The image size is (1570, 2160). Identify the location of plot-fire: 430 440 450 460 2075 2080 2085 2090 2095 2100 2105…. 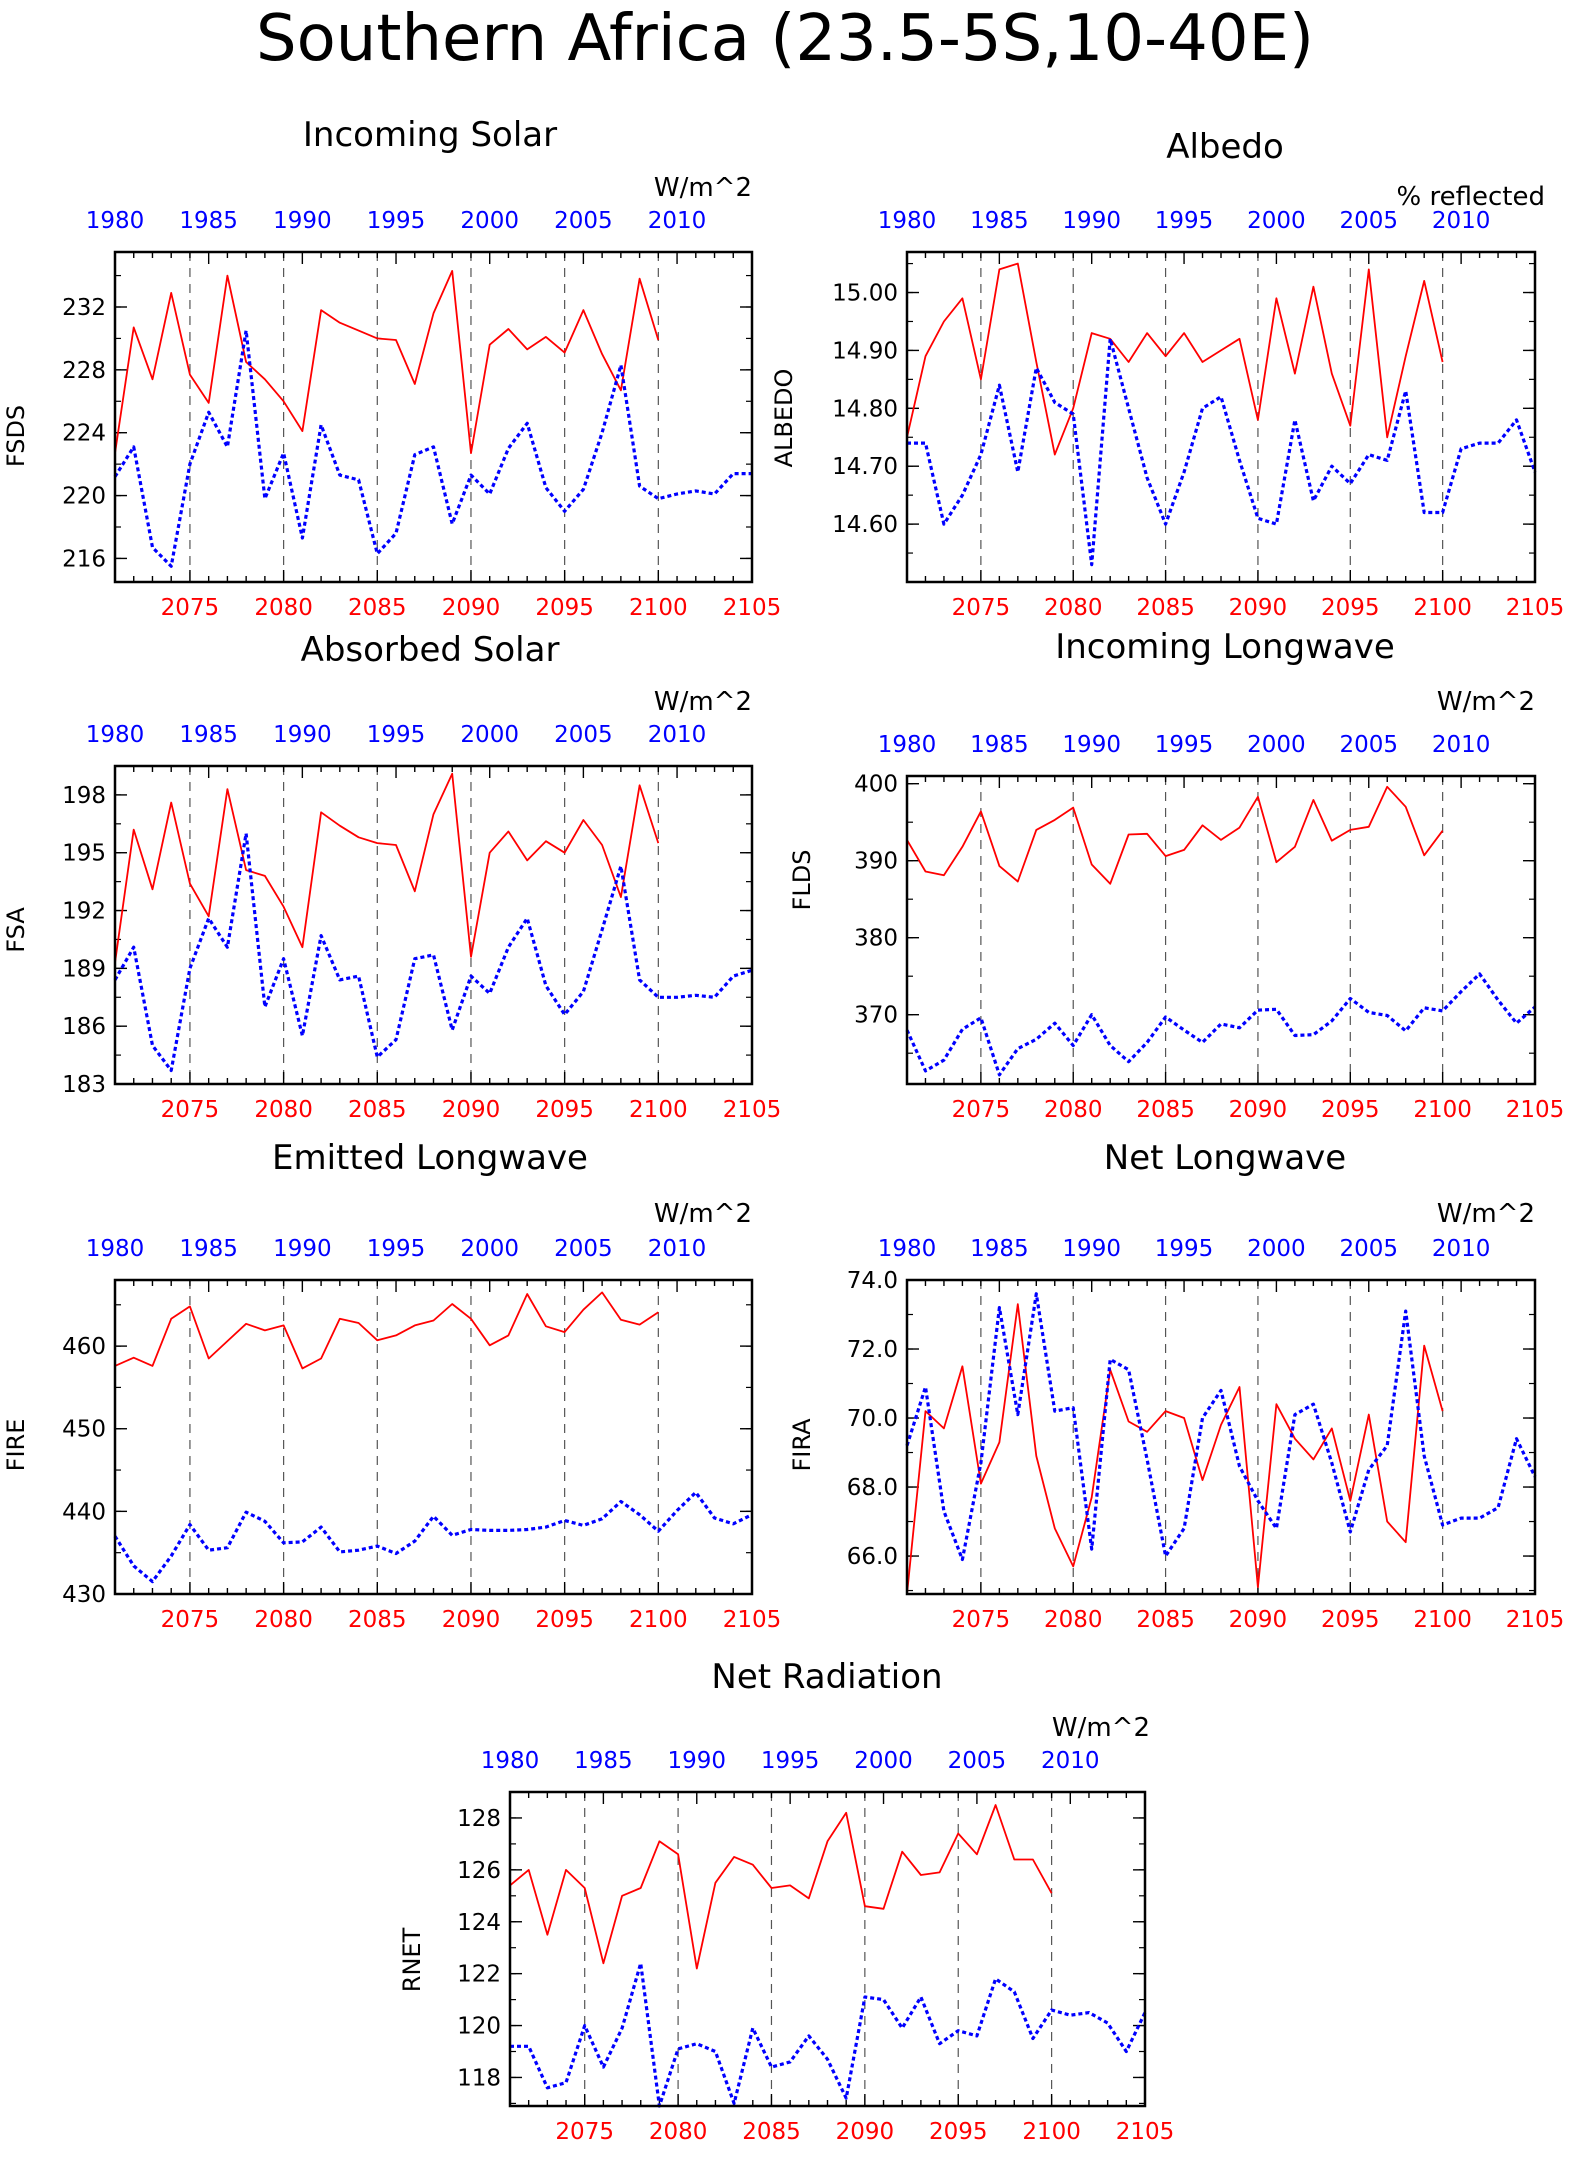
(421, 1434).